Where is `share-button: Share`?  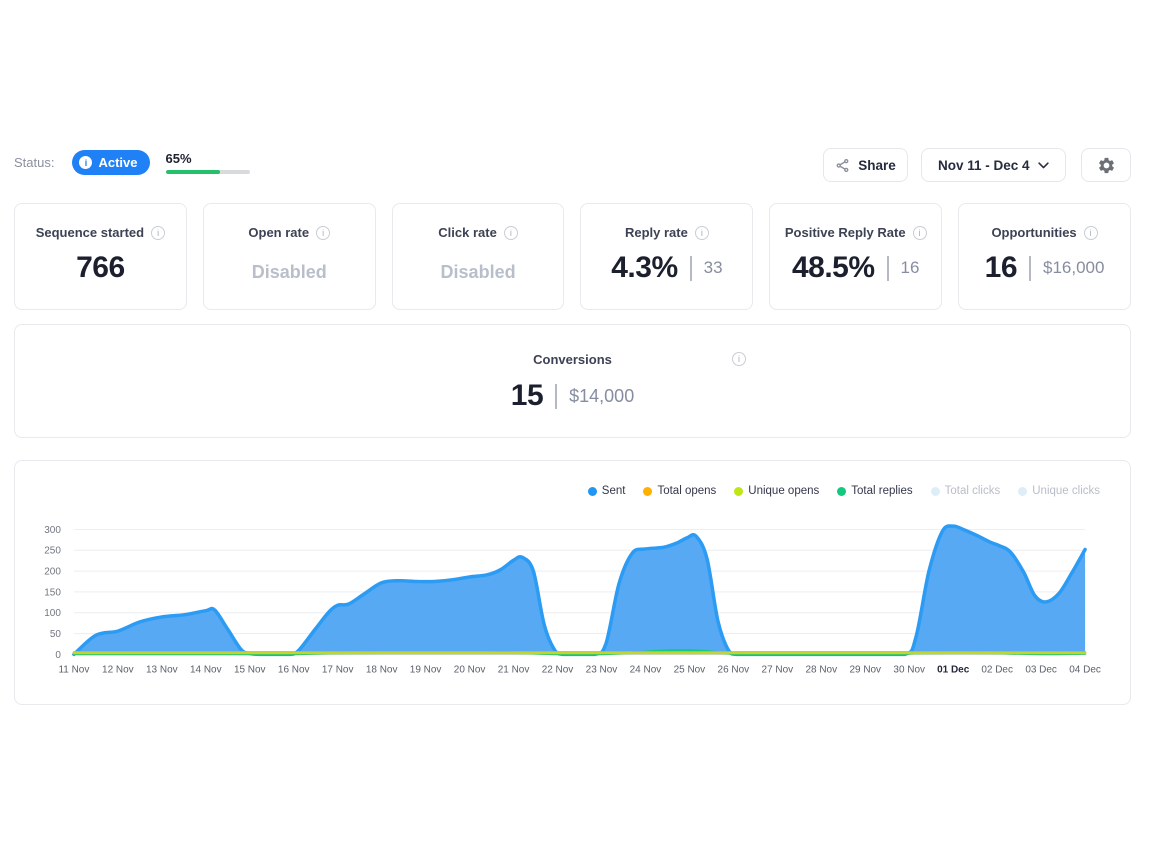 share-button: Share is located at coordinates (865, 165).